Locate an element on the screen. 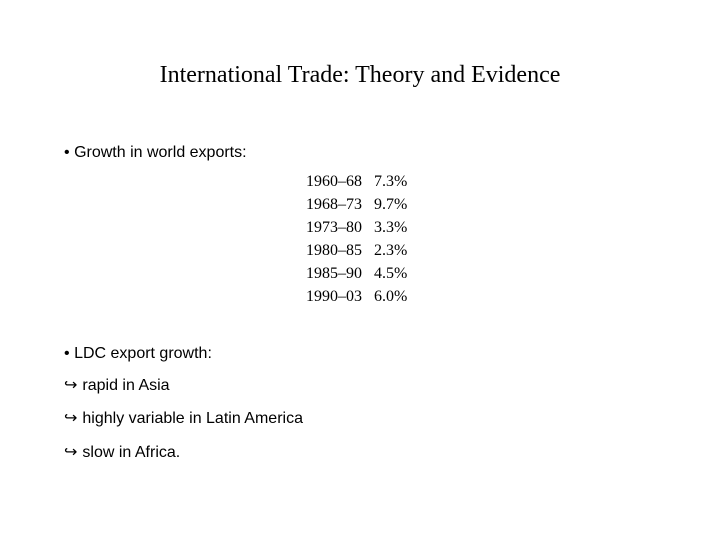 This screenshot has height=557, width=720. table-row: 1980–85 2.3% is located at coordinates (356, 250).